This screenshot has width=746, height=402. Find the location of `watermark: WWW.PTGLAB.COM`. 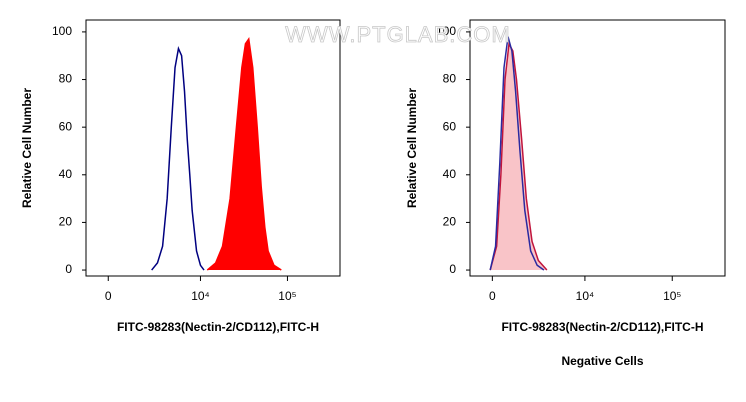

watermark: WWW.PTGLAB.COM is located at coordinates (397, 34).